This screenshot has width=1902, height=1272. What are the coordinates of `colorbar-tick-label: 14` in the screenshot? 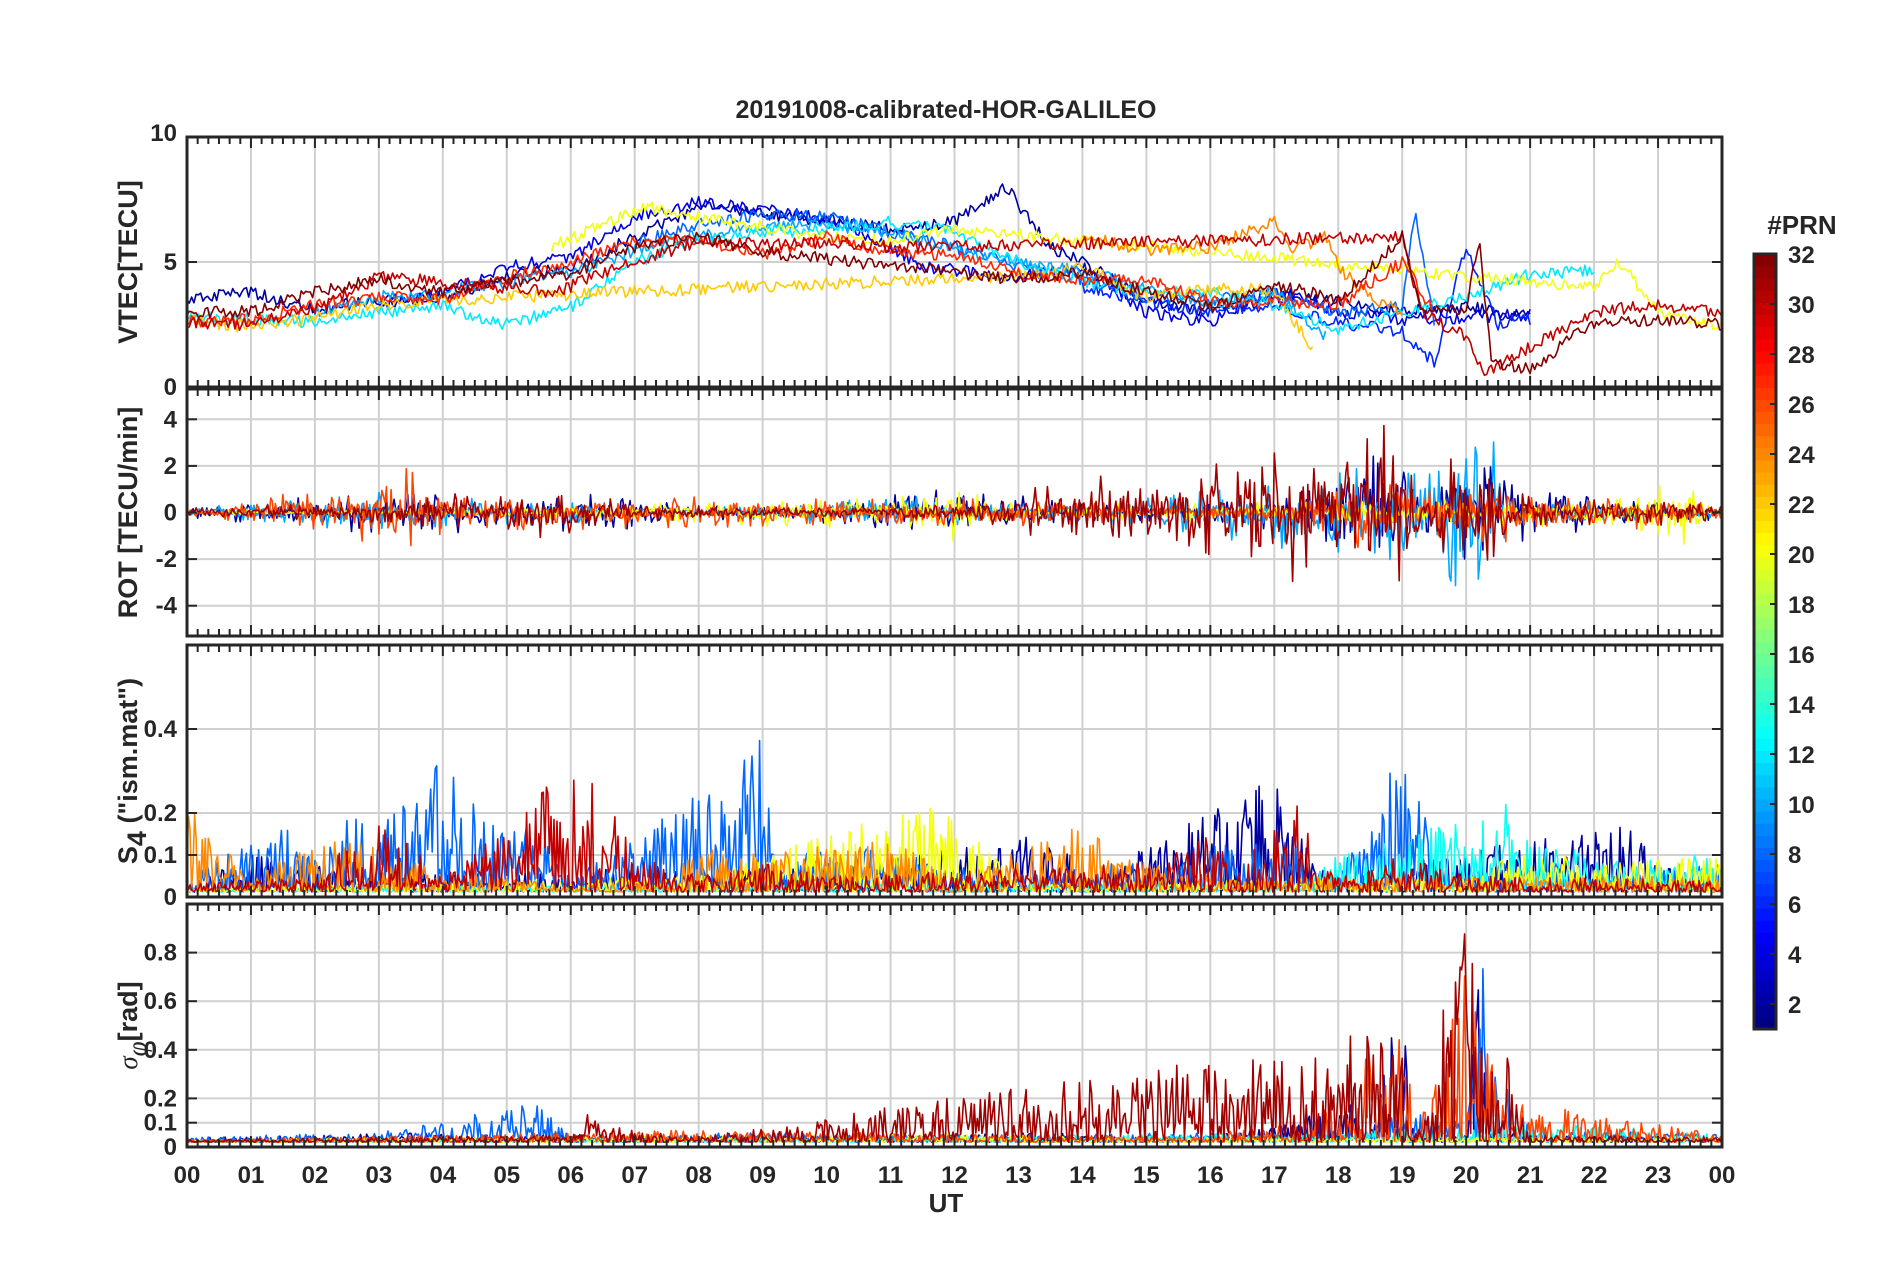 It's located at (1801, 705).